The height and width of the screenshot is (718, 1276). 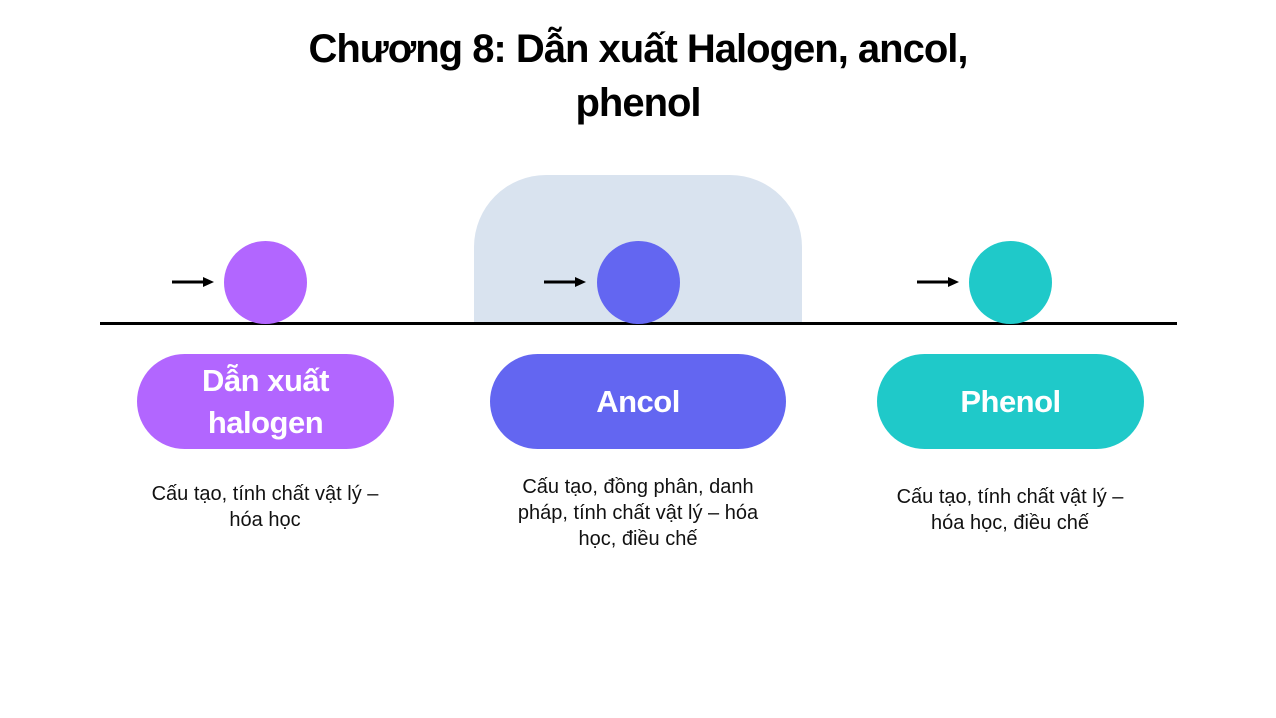 What do you see at coordinates (638, 49) in the screenshot?
I see `page-title-line-1: Chương 8: Dẫn xuất Halogen, ancol,` at bounding box center [638, 49].